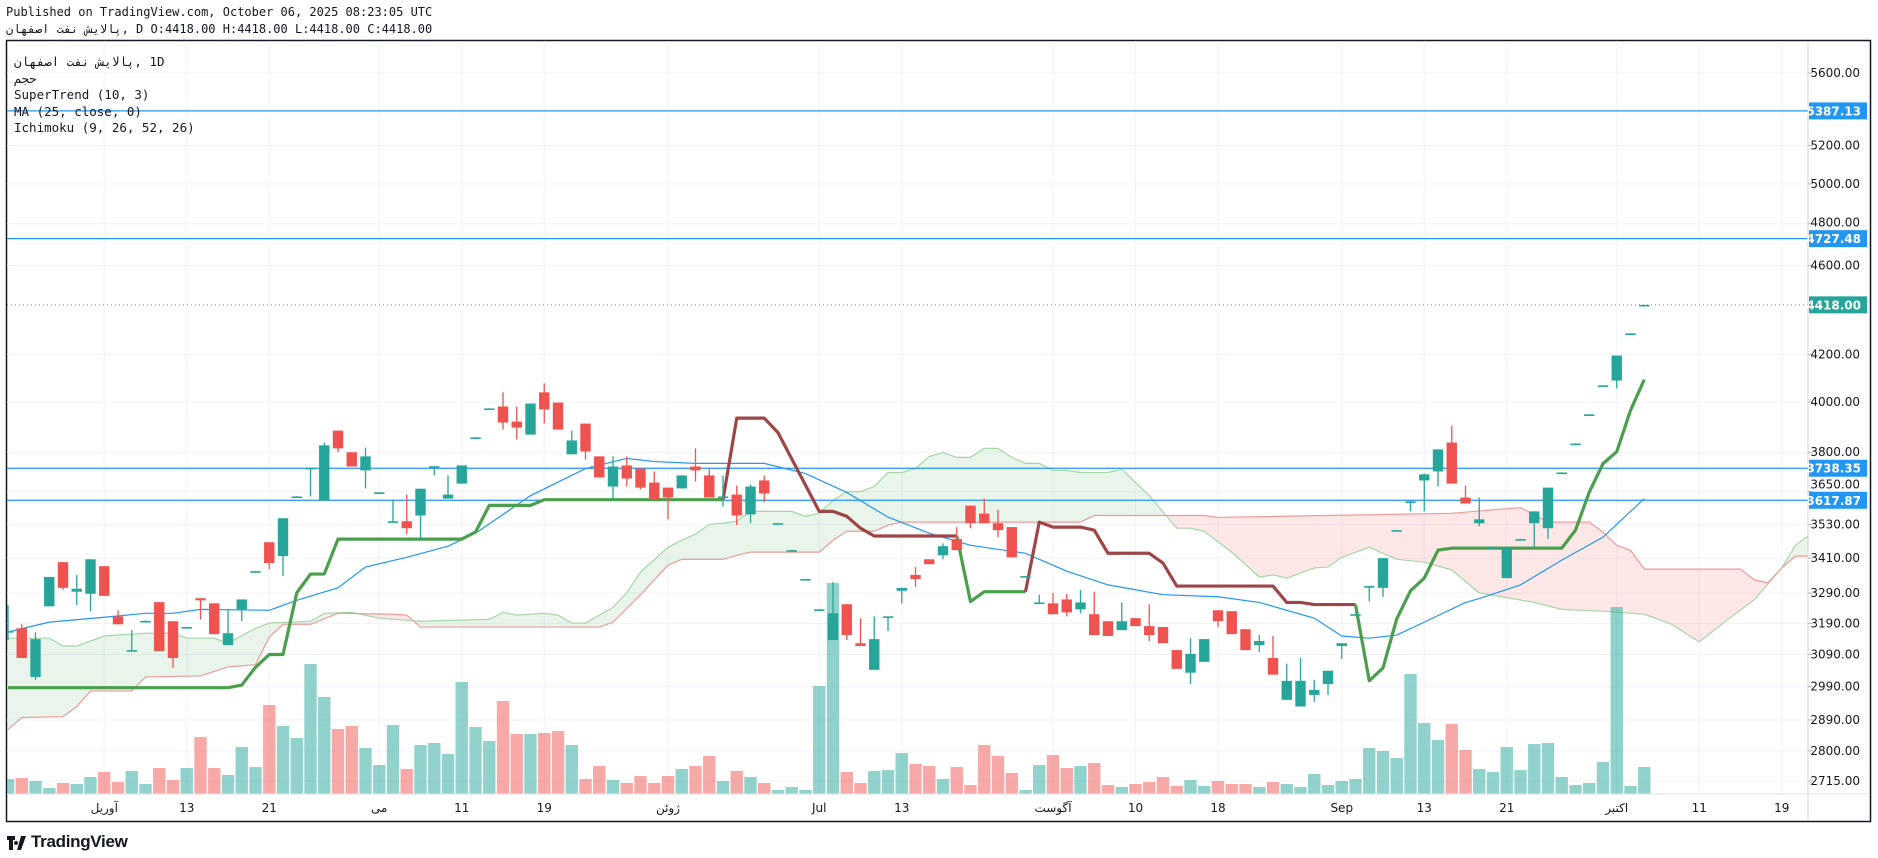 This screenshot has width=1878, height=858. I want to click on price-tick-label: 2800.00, so click(1835, 751).